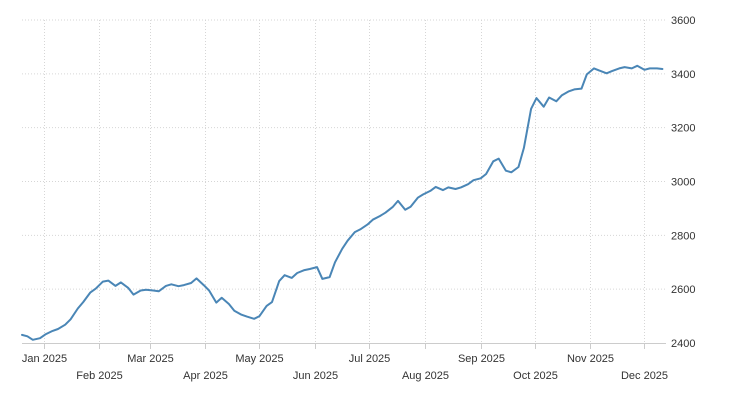  What do you see at coordinates (535, 376) in the screenshot?
I see `x-tick-label: Oct 2025` at bounding box center [535, 376].